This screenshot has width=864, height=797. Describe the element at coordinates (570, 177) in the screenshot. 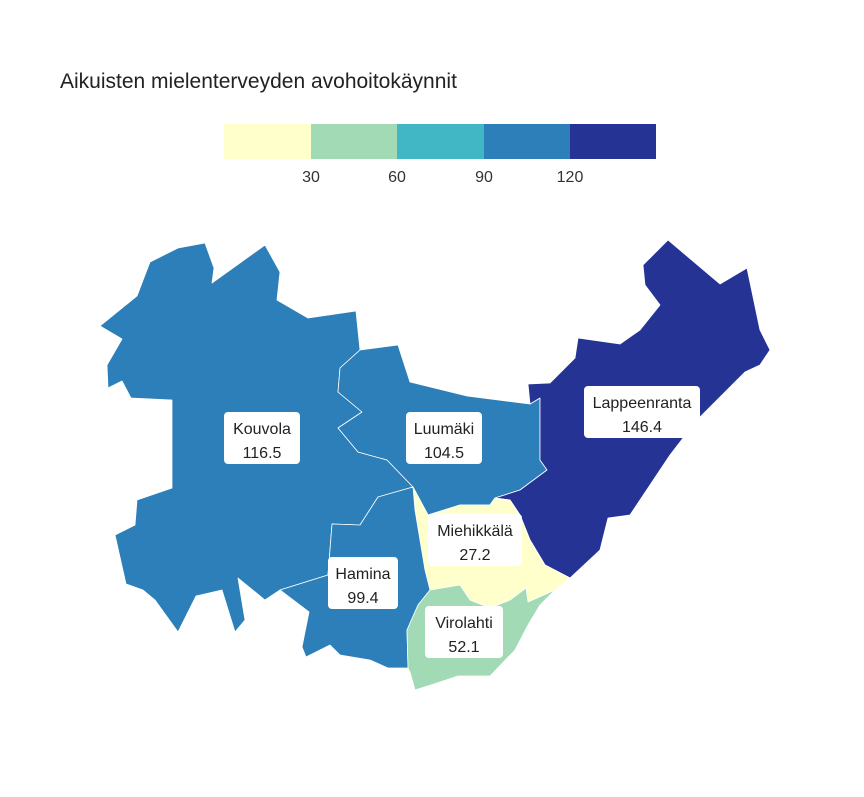

I see `legend-tick-label: 120` at that location.